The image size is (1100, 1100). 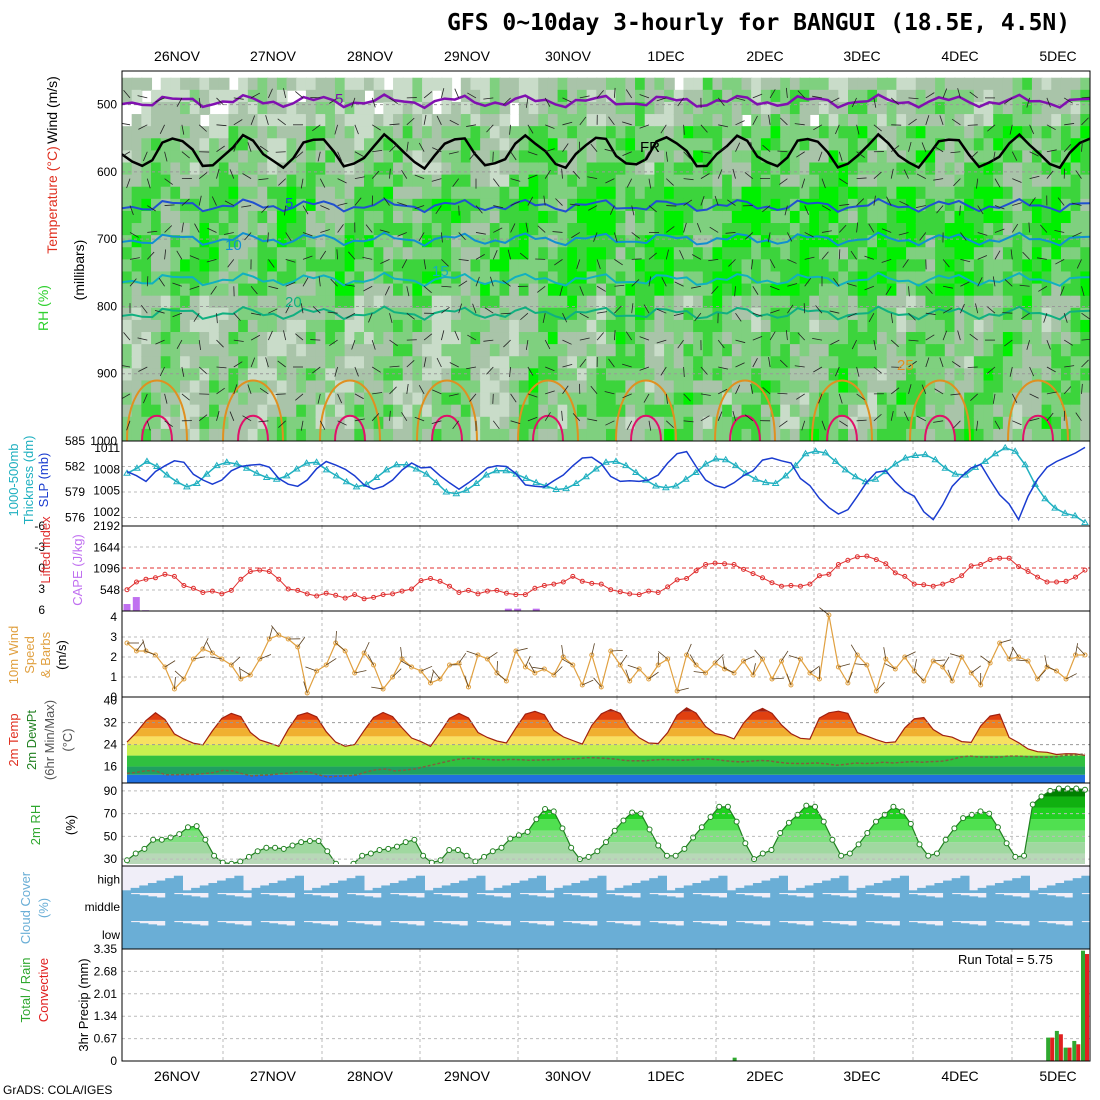 I want to click on rh-marker, so click(x=1006, y=843).